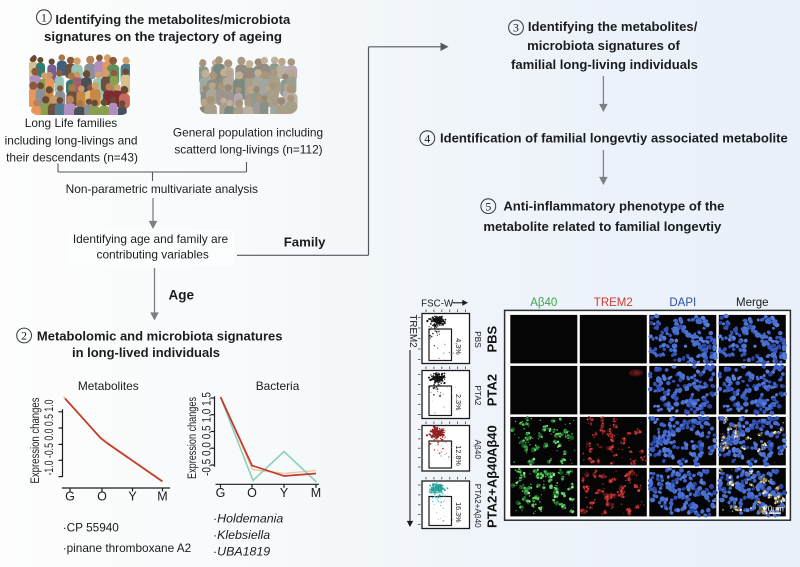 This screenshot has height=567, width=800. Describe the element at coordinates (151, 239) in the screenshot. I see `svg-text: Identifying age and family are` at that location.